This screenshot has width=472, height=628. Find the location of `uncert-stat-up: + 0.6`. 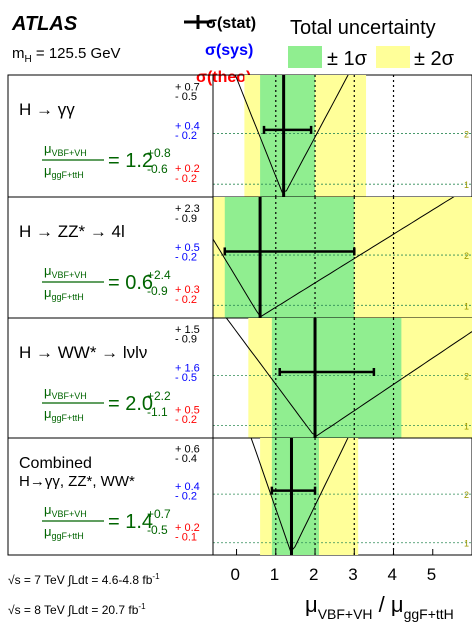

uncert-stat-up: + 0.6 is located at coordinates (187, 450).